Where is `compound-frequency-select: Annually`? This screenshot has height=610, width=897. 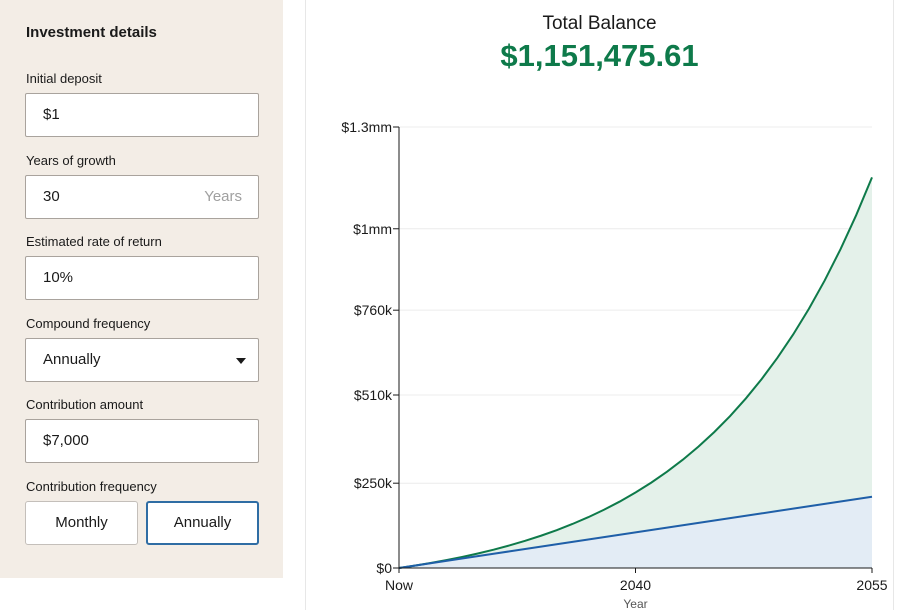 compound-frequency-select: Annually is located at coordinates (142, 360).